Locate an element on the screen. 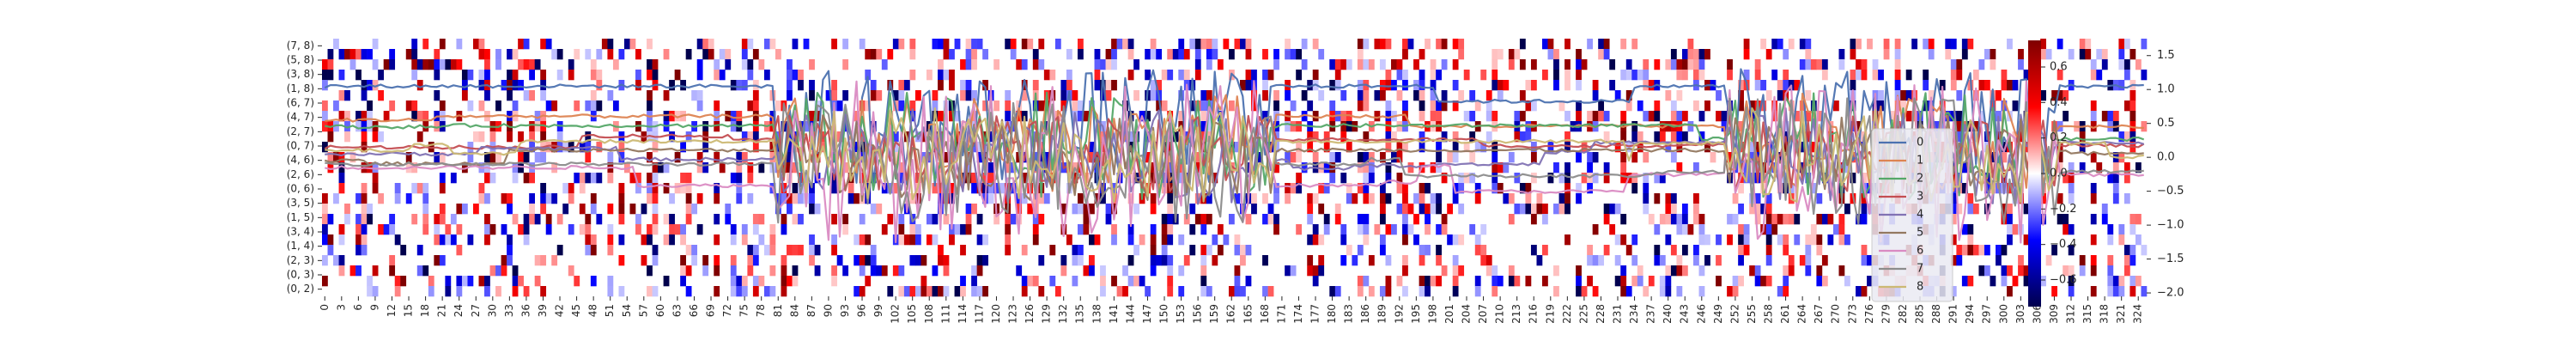  x-tick-label: 36 is located at coordinates (525, 310).